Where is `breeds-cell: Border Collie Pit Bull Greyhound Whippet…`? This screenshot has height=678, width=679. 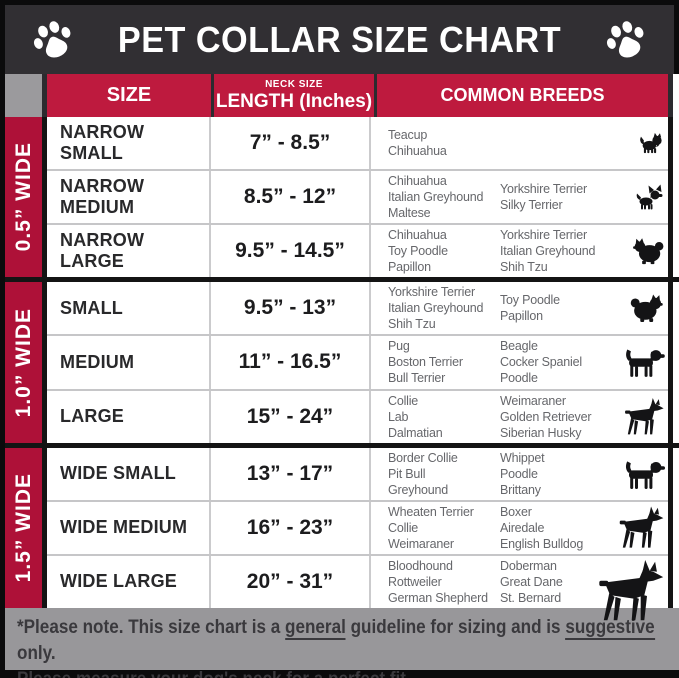
breeds-cell: Border Collie Pit Bull Greyhound Whippet… is located at coordinates (519, 474).